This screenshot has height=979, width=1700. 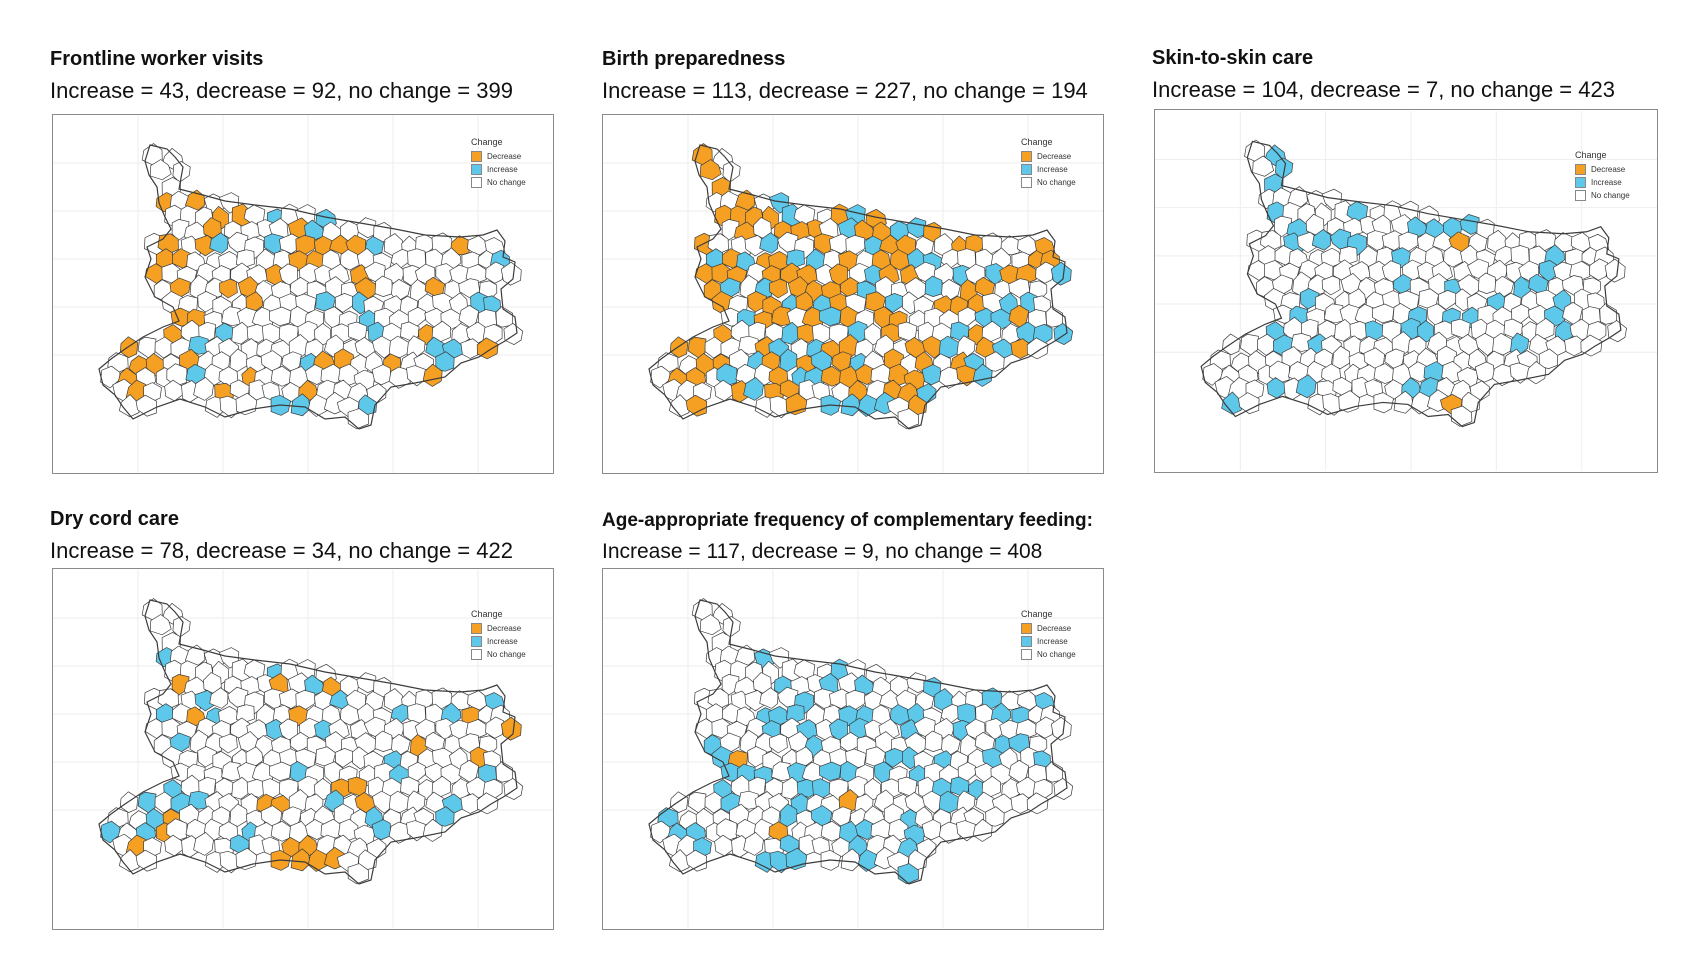 I want to click on panel-title: Dry cord care, so click(x=114, y=519).